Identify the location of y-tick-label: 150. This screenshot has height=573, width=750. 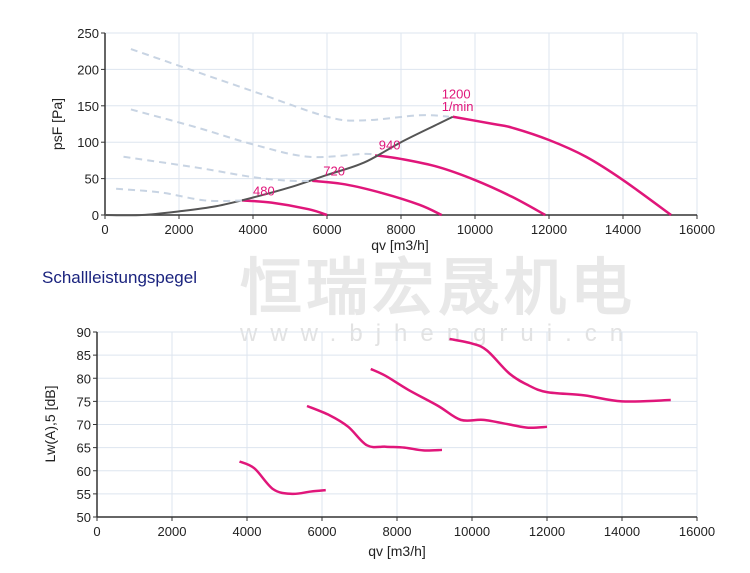
(88, 106).